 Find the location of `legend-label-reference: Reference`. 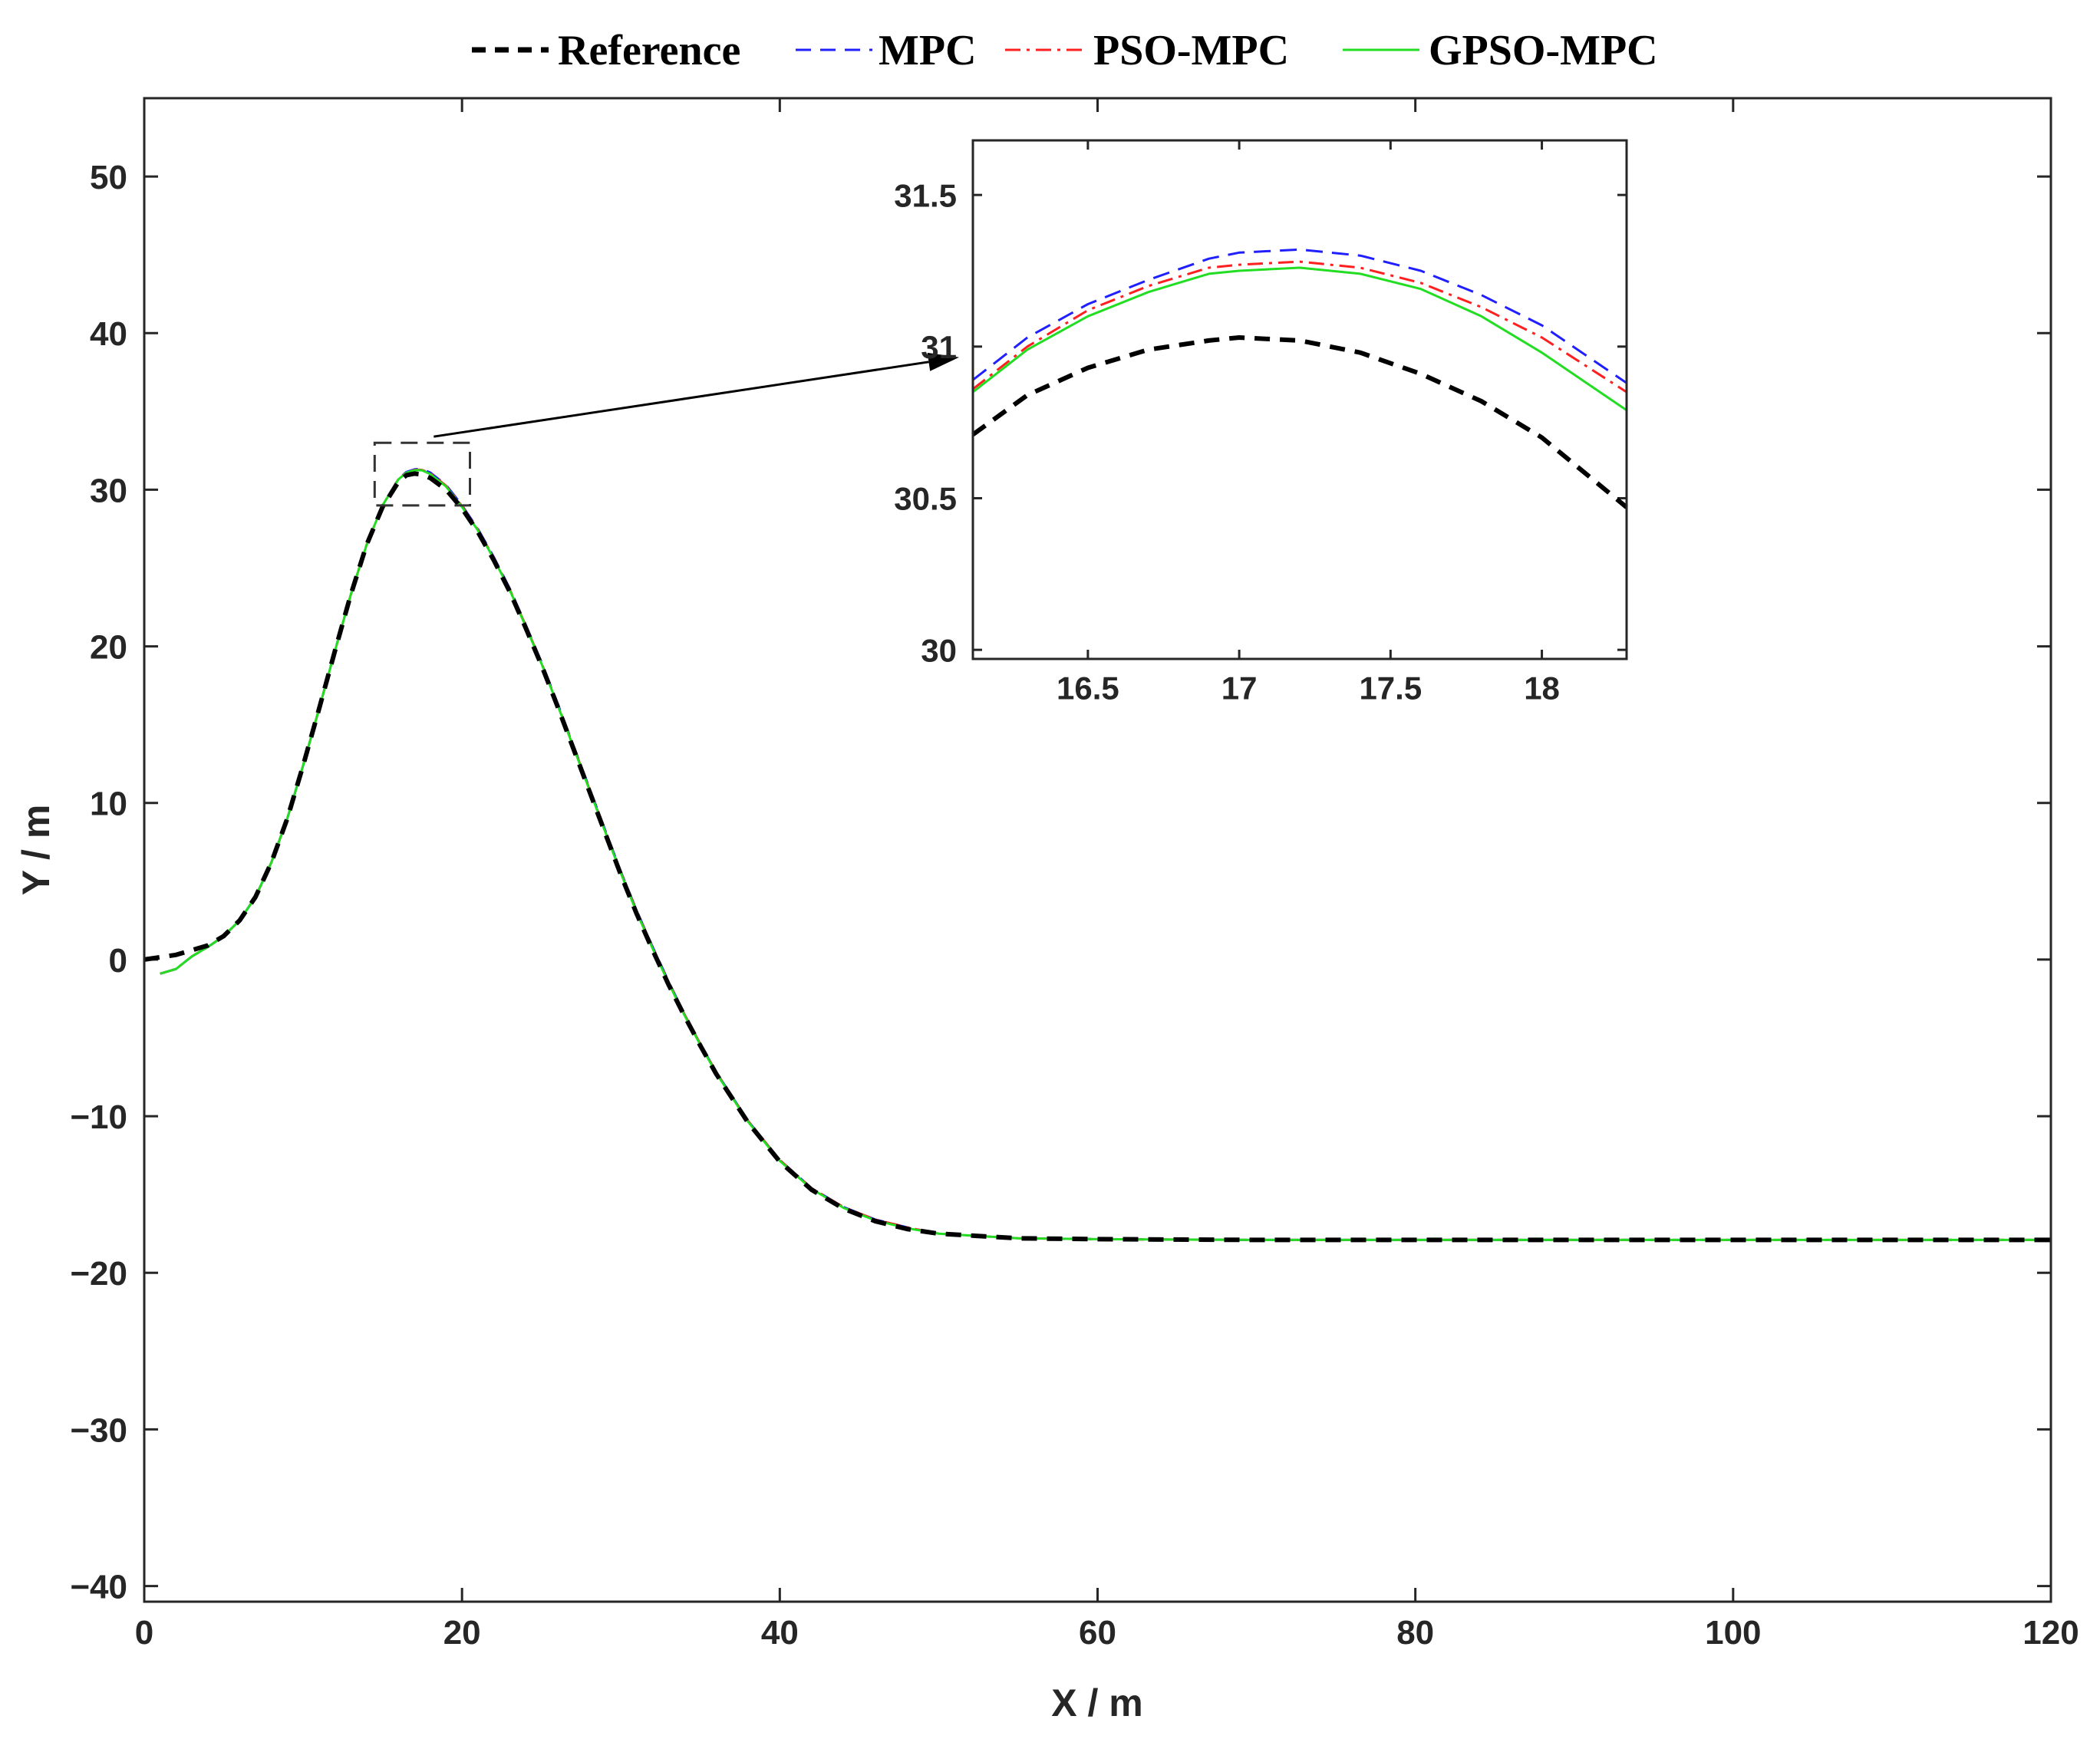

legend-label-reference: Reference is located at coordinates (649, 50).